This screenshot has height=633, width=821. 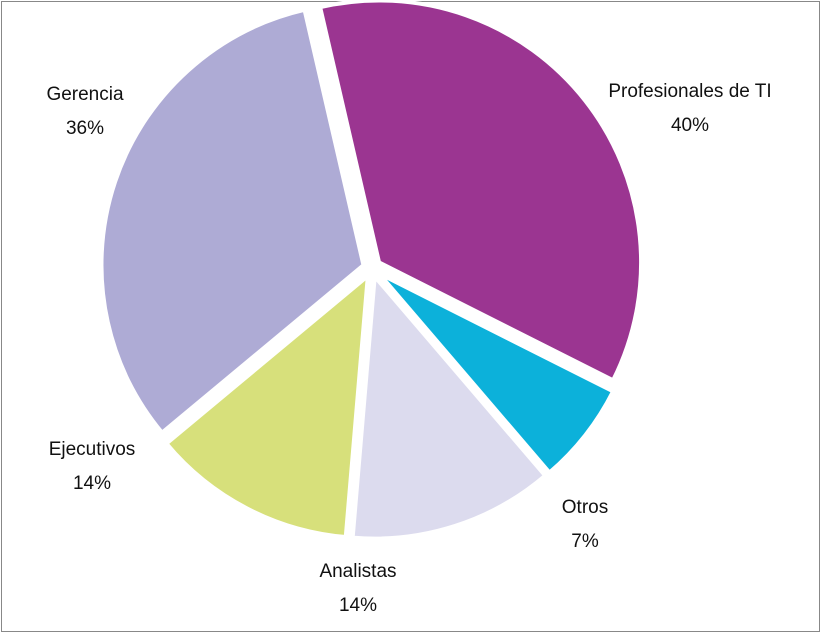 I want to click on slice-value-label: 40%, so click(x=690, y=125).